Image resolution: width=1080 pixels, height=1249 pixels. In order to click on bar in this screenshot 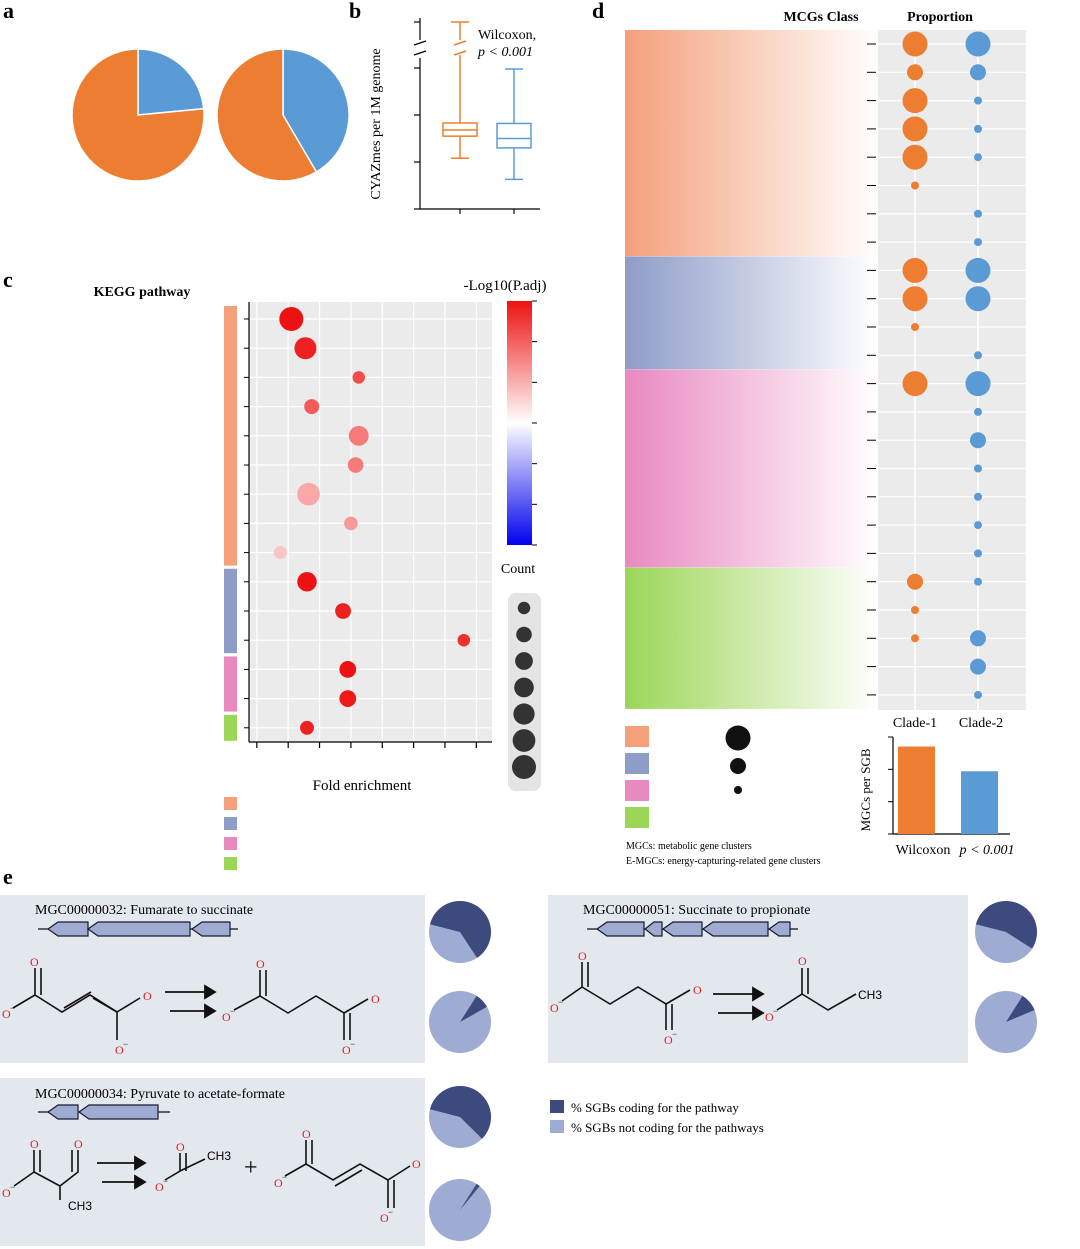, I will do `click(916, 790)`.